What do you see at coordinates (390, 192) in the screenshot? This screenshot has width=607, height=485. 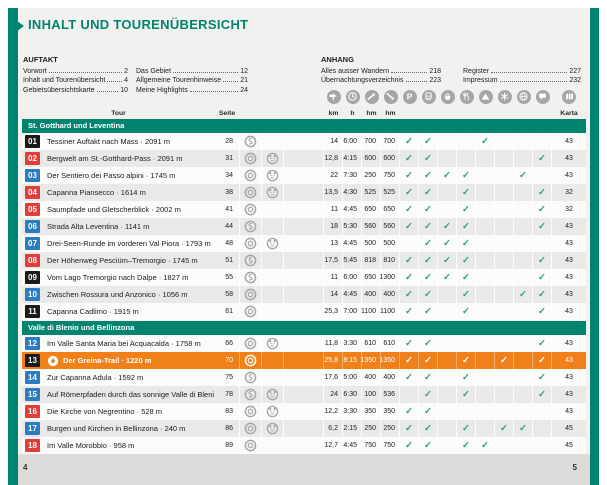 I see `tour-descent: 525` at bounding box center [390, 192].